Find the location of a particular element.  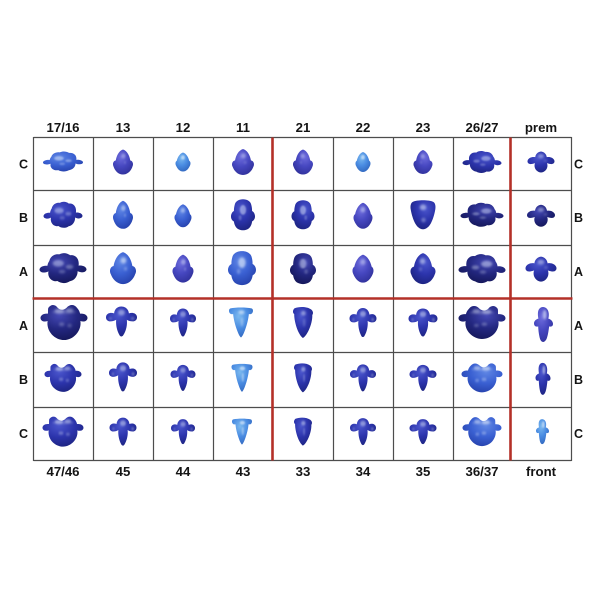

svg-text: 47/46 is located at coordinates (62, 471).